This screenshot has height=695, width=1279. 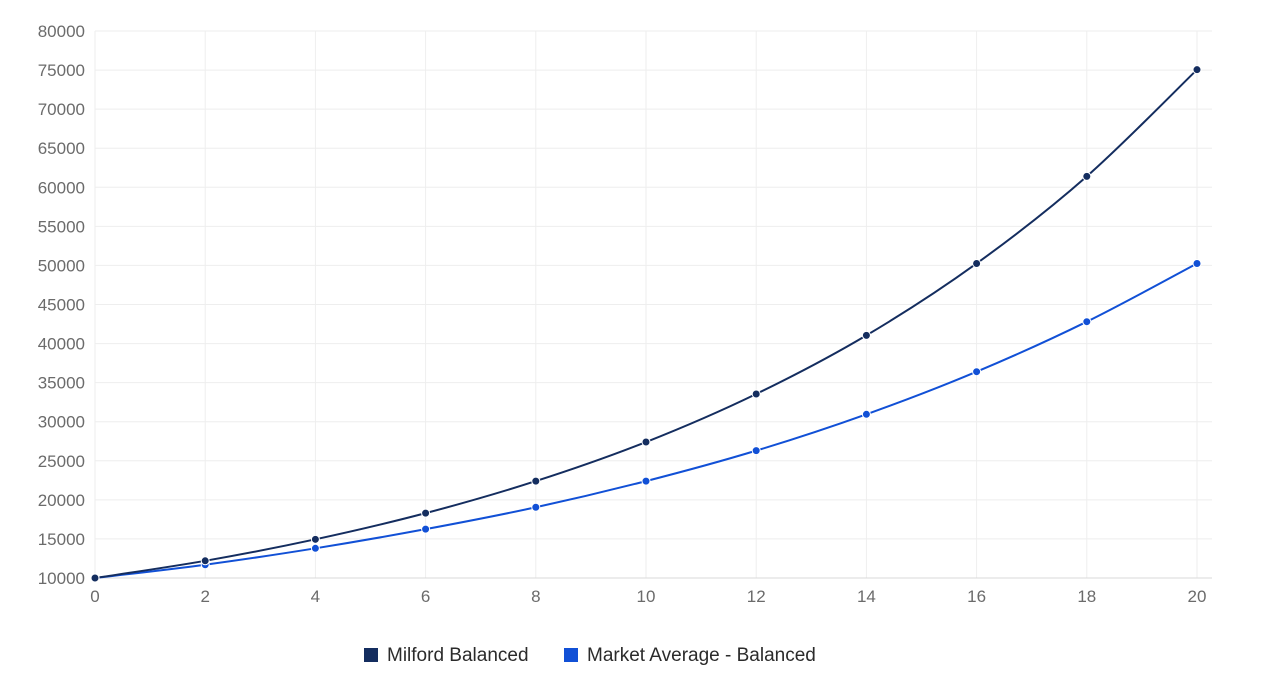 I want to click on y-tick-label: 75000, so click(x=61, y=70).